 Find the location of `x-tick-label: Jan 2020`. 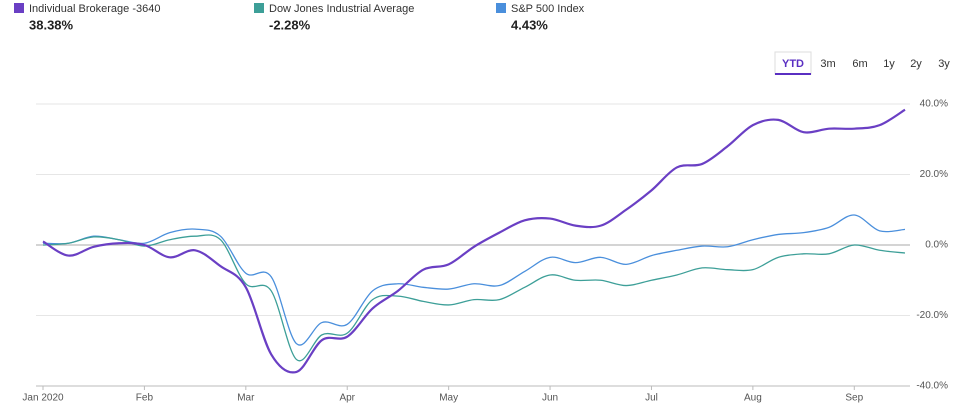

x-tick-label: Jan 2020 is located at coordinates (43, 398).